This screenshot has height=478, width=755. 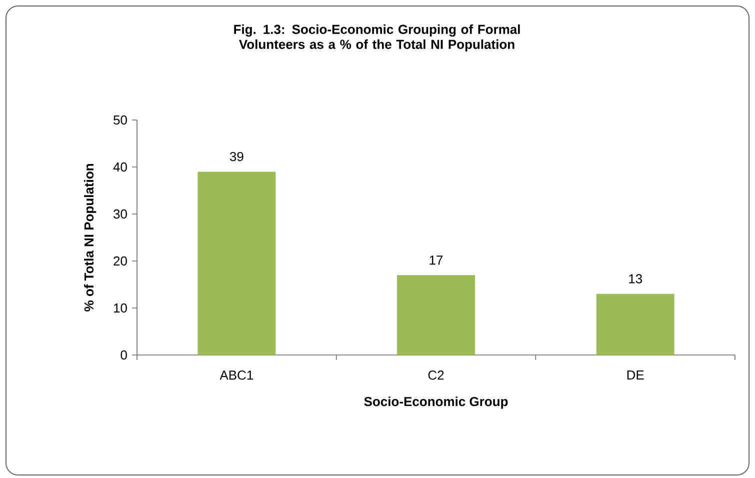 I want to click on y-axis-title: % of Totla NI Population, so click(x=90, y=238).